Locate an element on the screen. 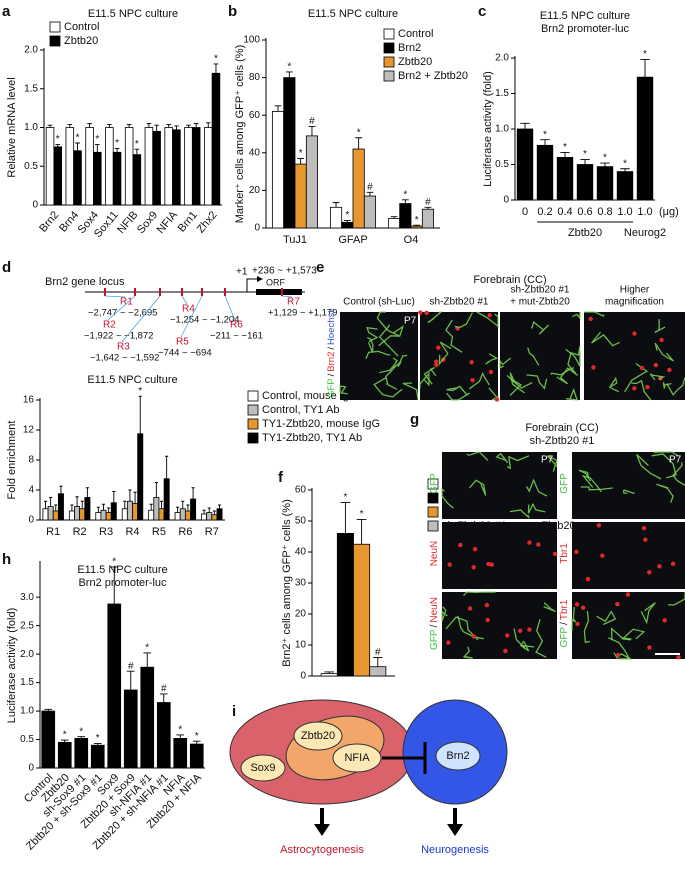 Image resolution: width=685 pixels, height=871 pixels. stain-channel: GFP is located at coordinates (331, 388).